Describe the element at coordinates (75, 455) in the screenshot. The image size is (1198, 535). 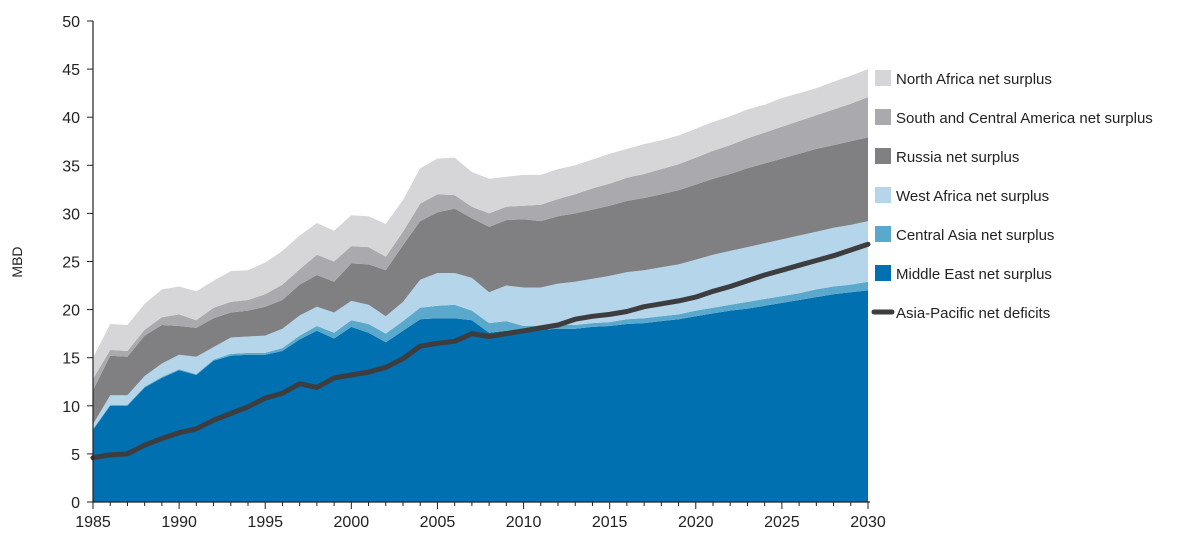
I see `y-tick-label: 5` at that location.